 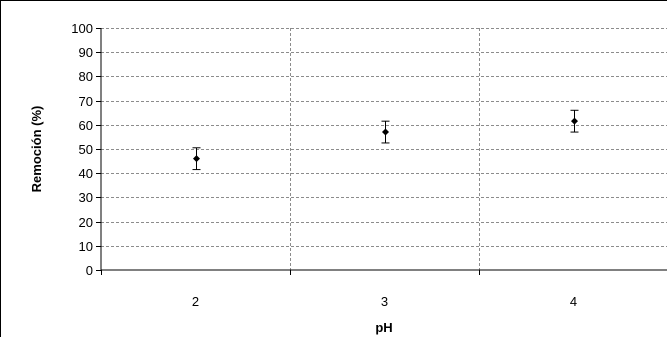 What do you see at coordinates (573, 301) in the screenshot?
I see `x-tick-label: 4` at bounding box center [573, 301].